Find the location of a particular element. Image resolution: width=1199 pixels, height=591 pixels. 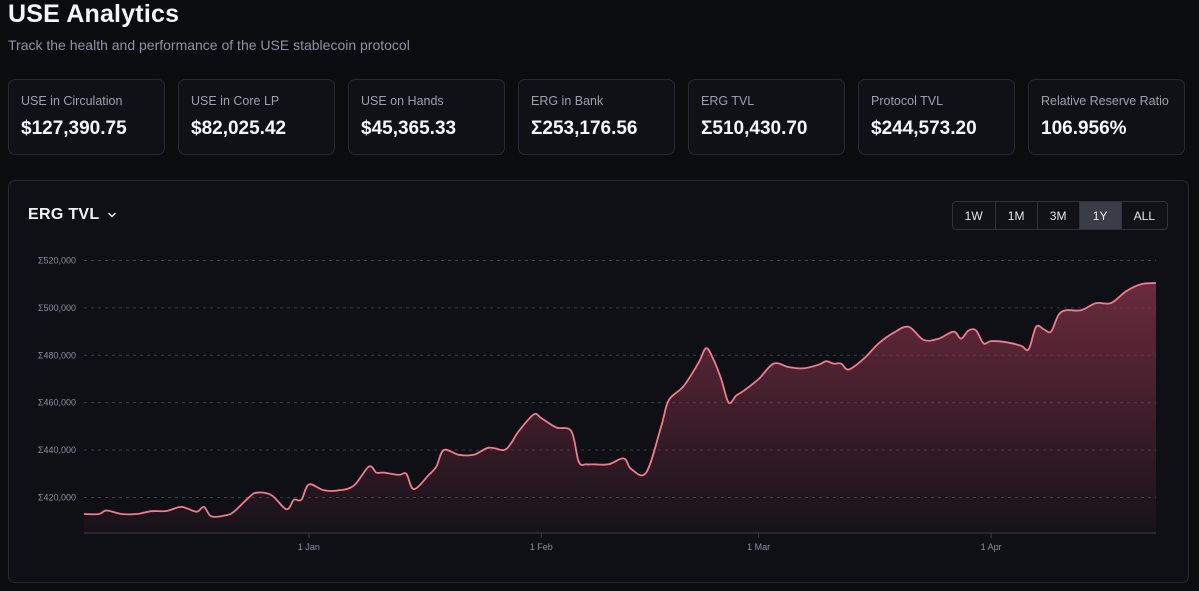

range-button-3m: 3M is located at coordinates (1058, 215).